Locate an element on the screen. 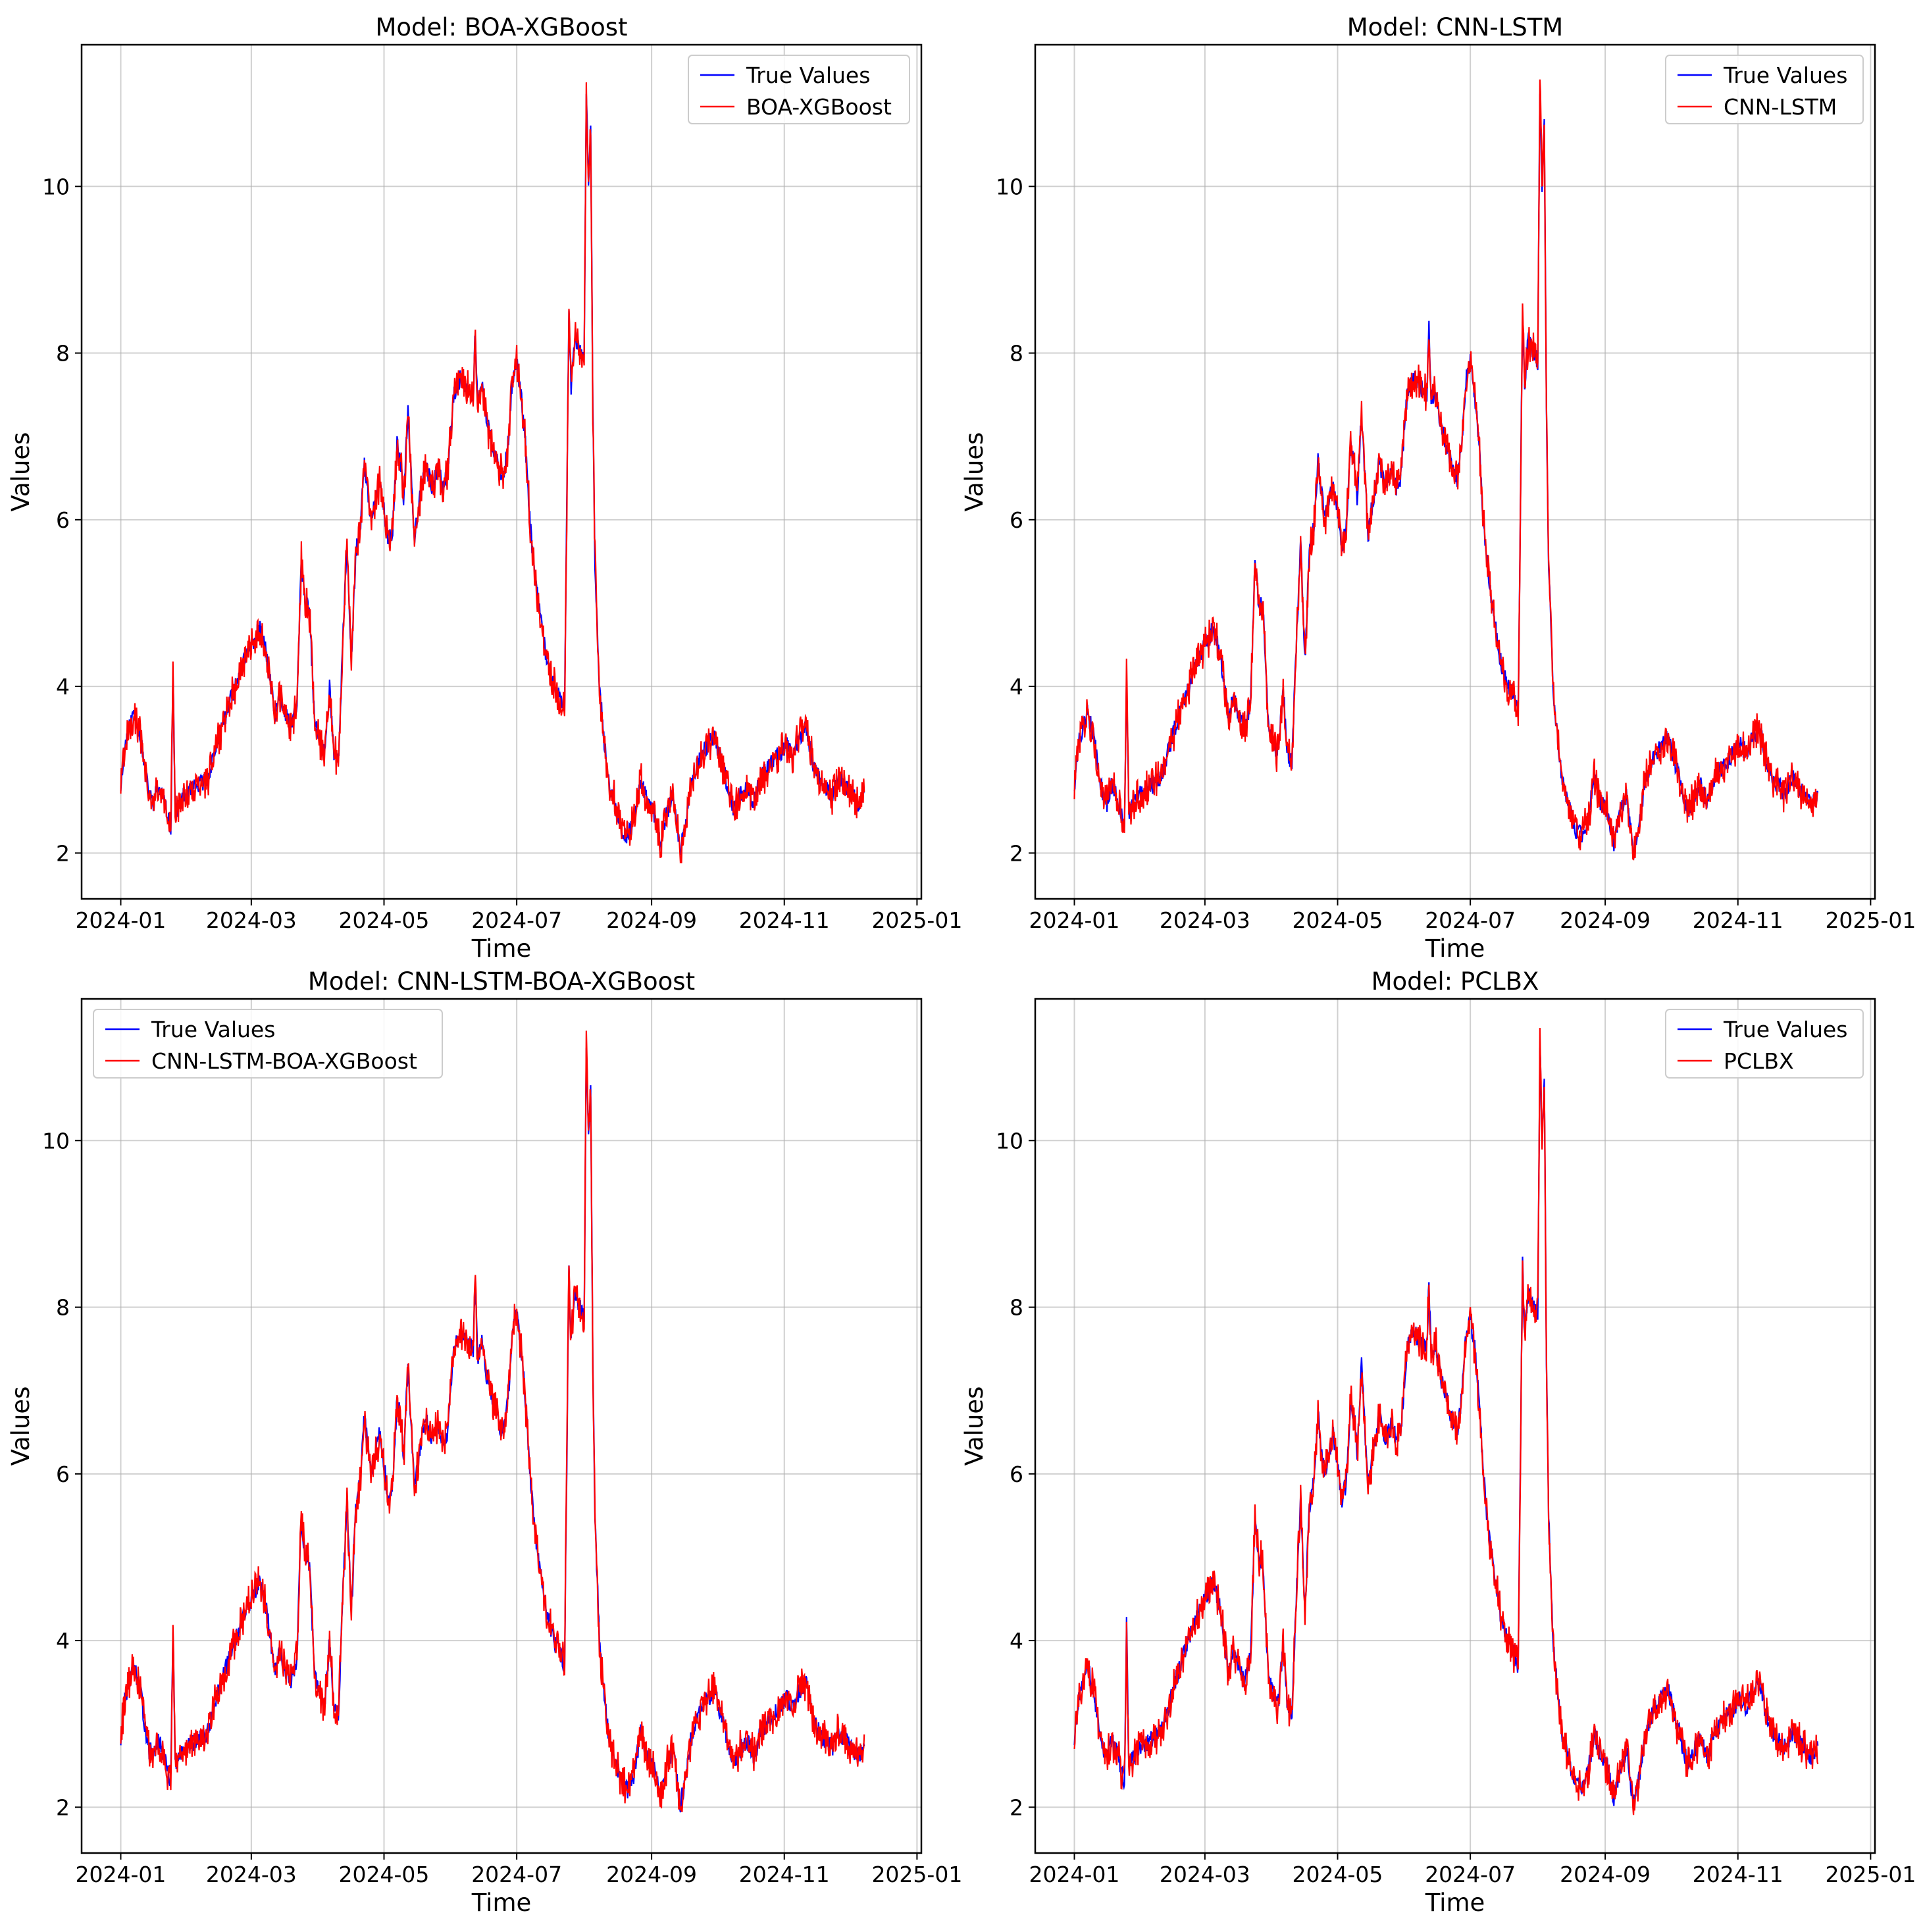  legend-entry: CNN-LSTM is located at coordinates (1780, 107).